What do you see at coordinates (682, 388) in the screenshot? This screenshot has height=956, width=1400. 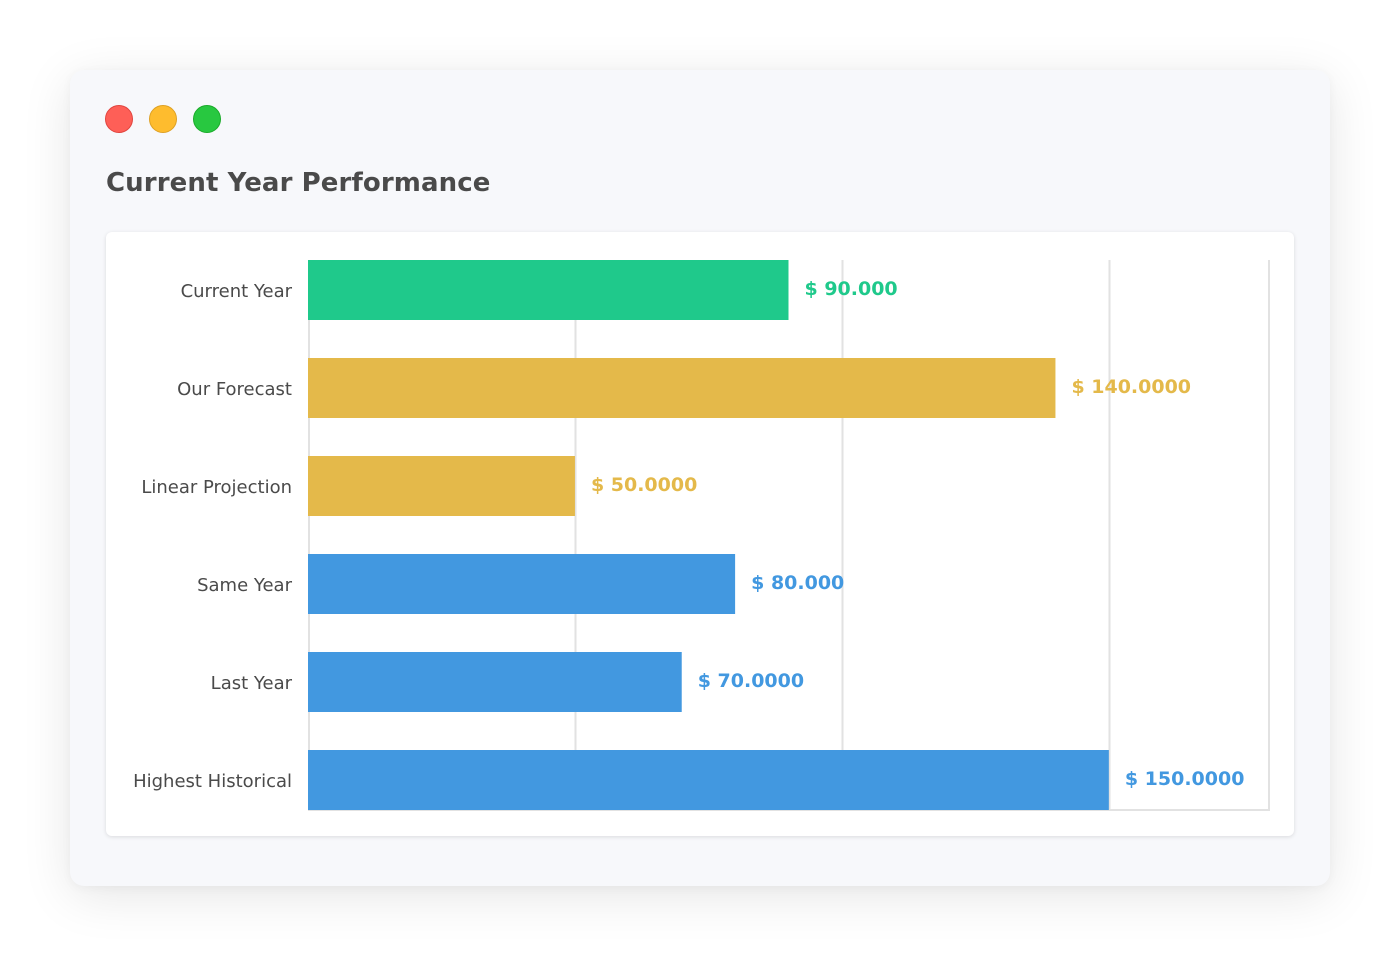 I see `bar-our-forecast` at bounding box center [682, 388].